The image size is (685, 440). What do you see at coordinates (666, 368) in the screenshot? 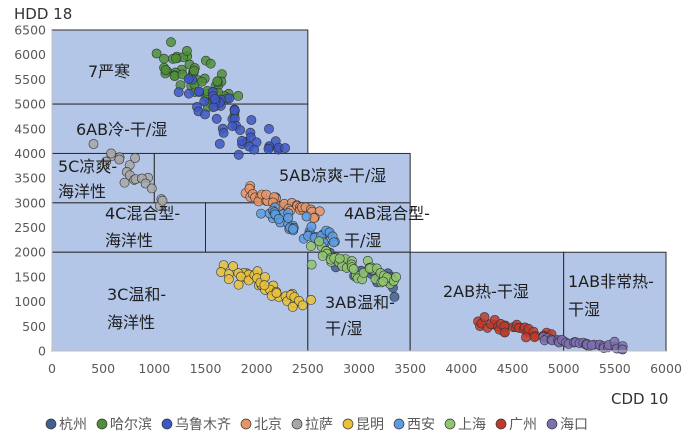
I see `x-tick-label: 6000` at bounding box center [666, 368].